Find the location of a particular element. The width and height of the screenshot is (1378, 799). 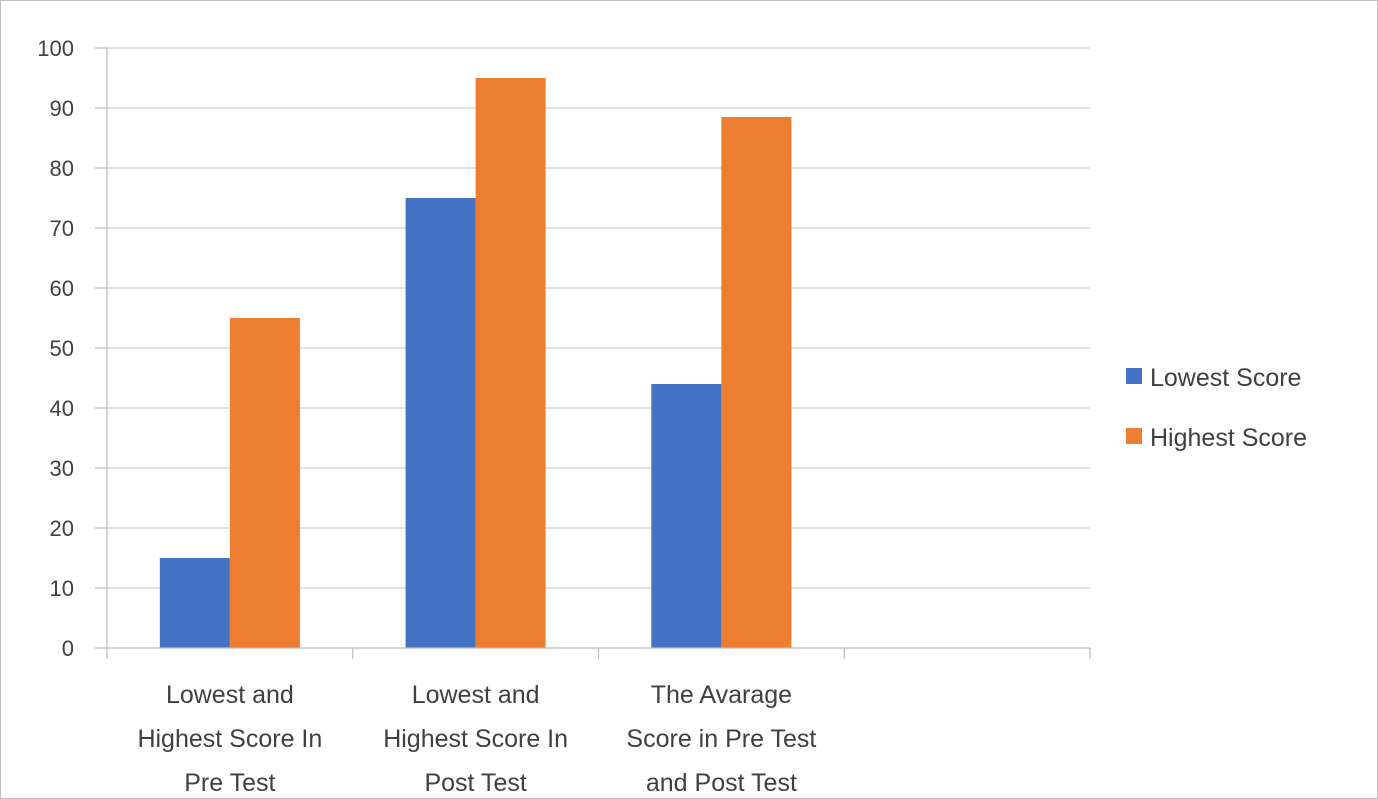

legend-label: Highest Score is located at coordinates (1228, 438).